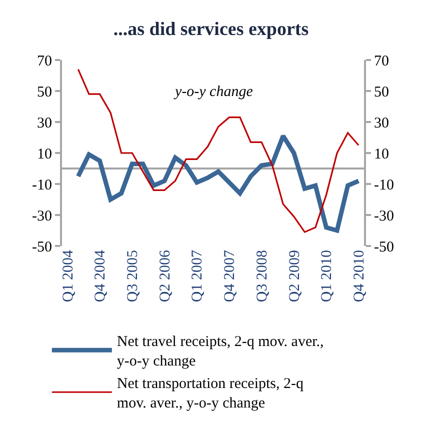 This screenshot has height=436, width=422. What do you see at coordinates (384, 247) in the screenshot?
I see `y2-tick-label: -50` at bounding box center [384, 247].